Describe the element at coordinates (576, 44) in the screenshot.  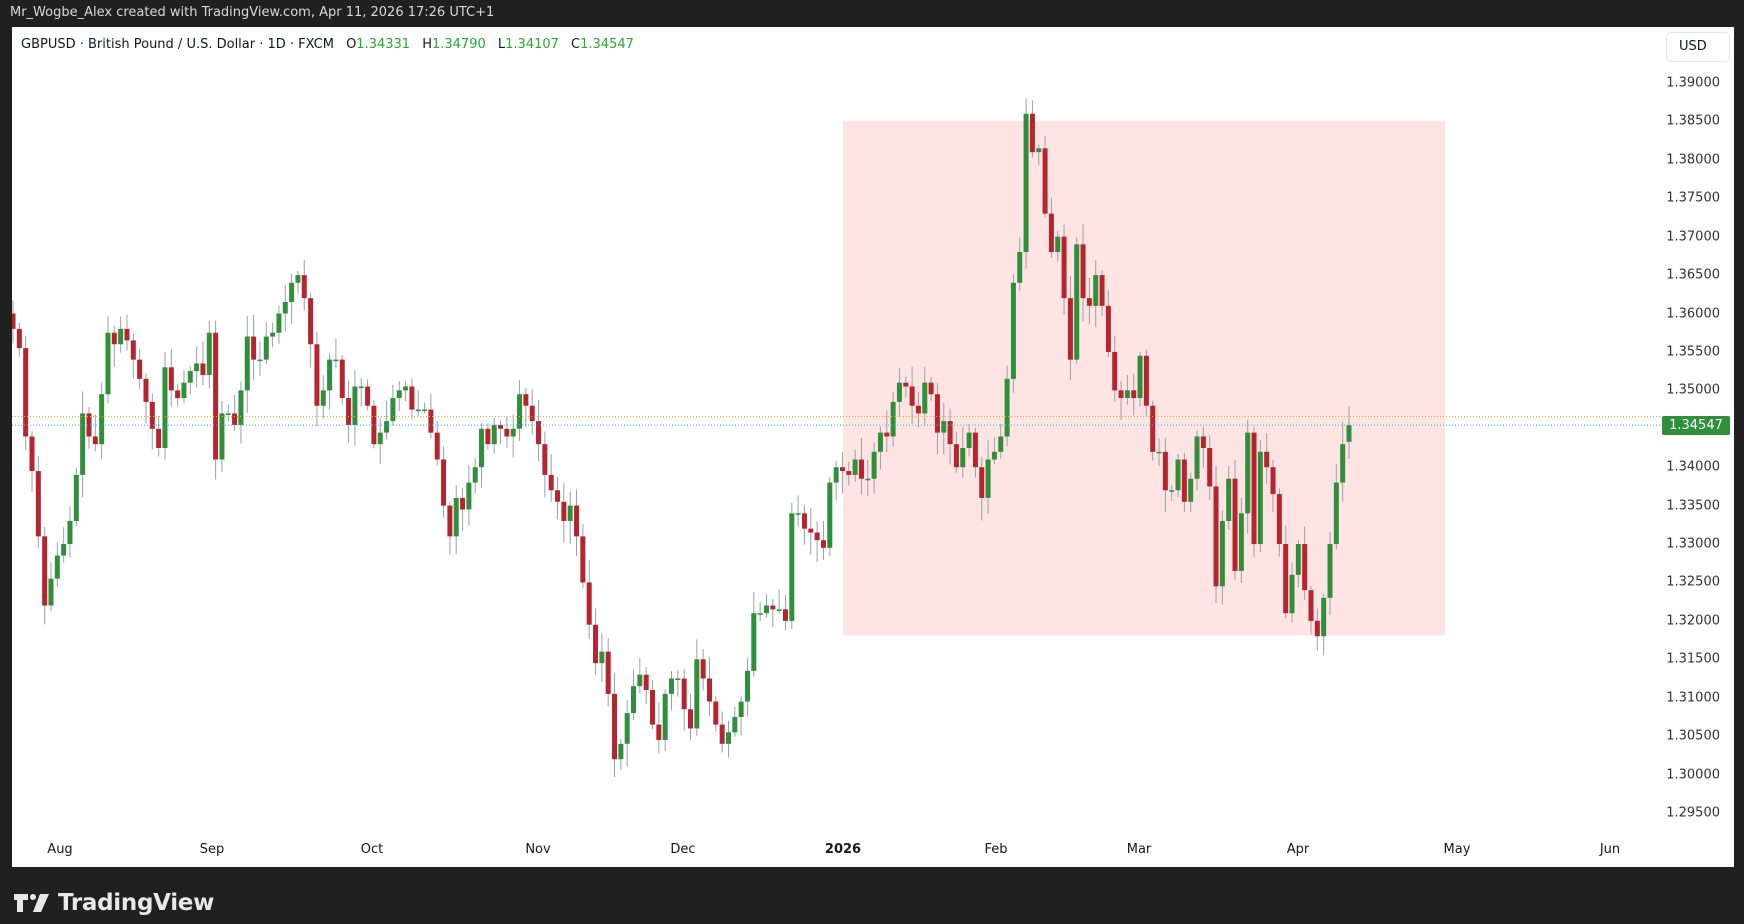
I see `close-label: C` at that location.